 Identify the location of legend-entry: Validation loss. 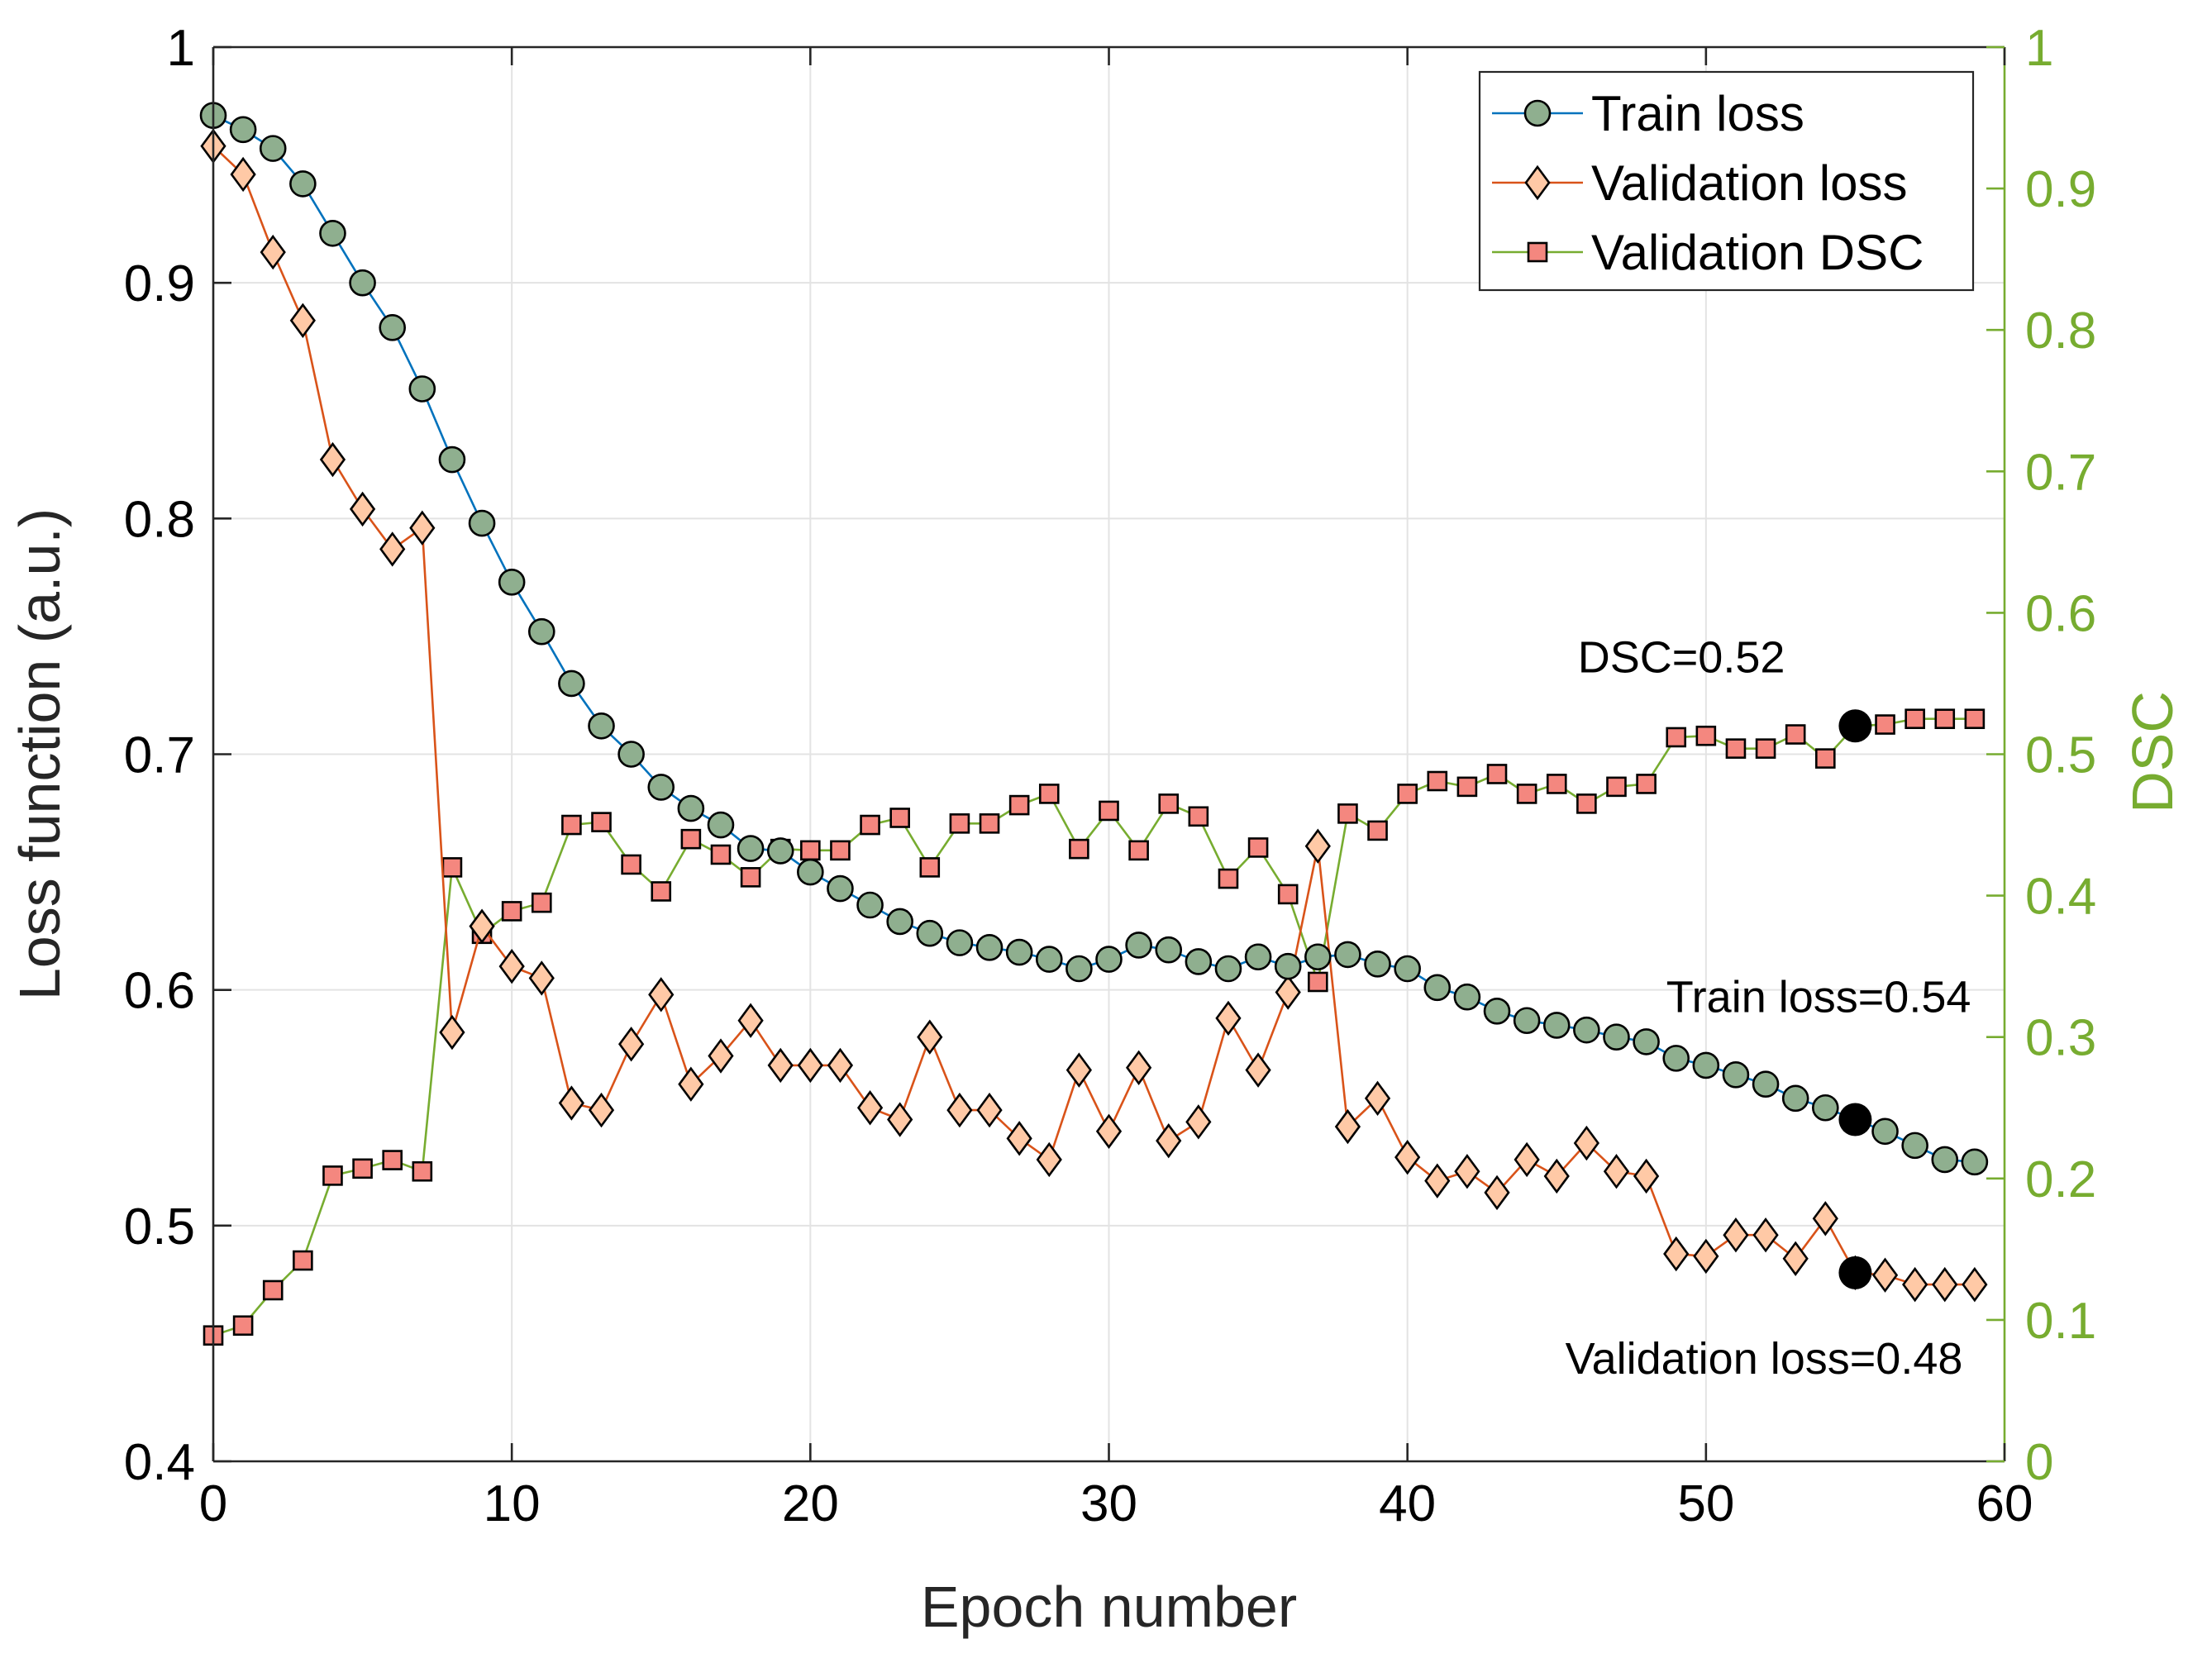
(1699, 183).